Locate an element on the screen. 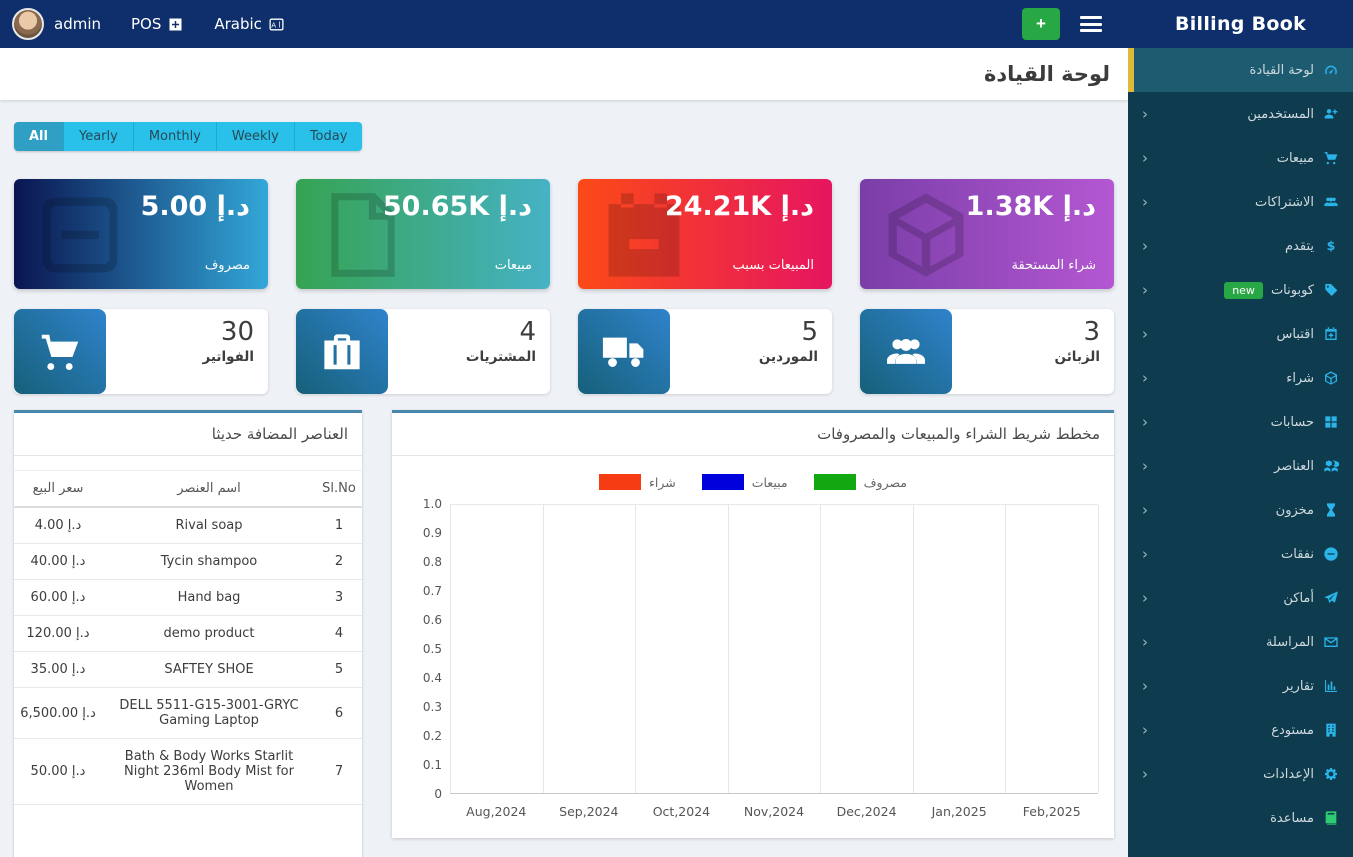 The width and height of the screenshot is (1353, 857). row-item-name: demo product is located at coordinates (209, 633).